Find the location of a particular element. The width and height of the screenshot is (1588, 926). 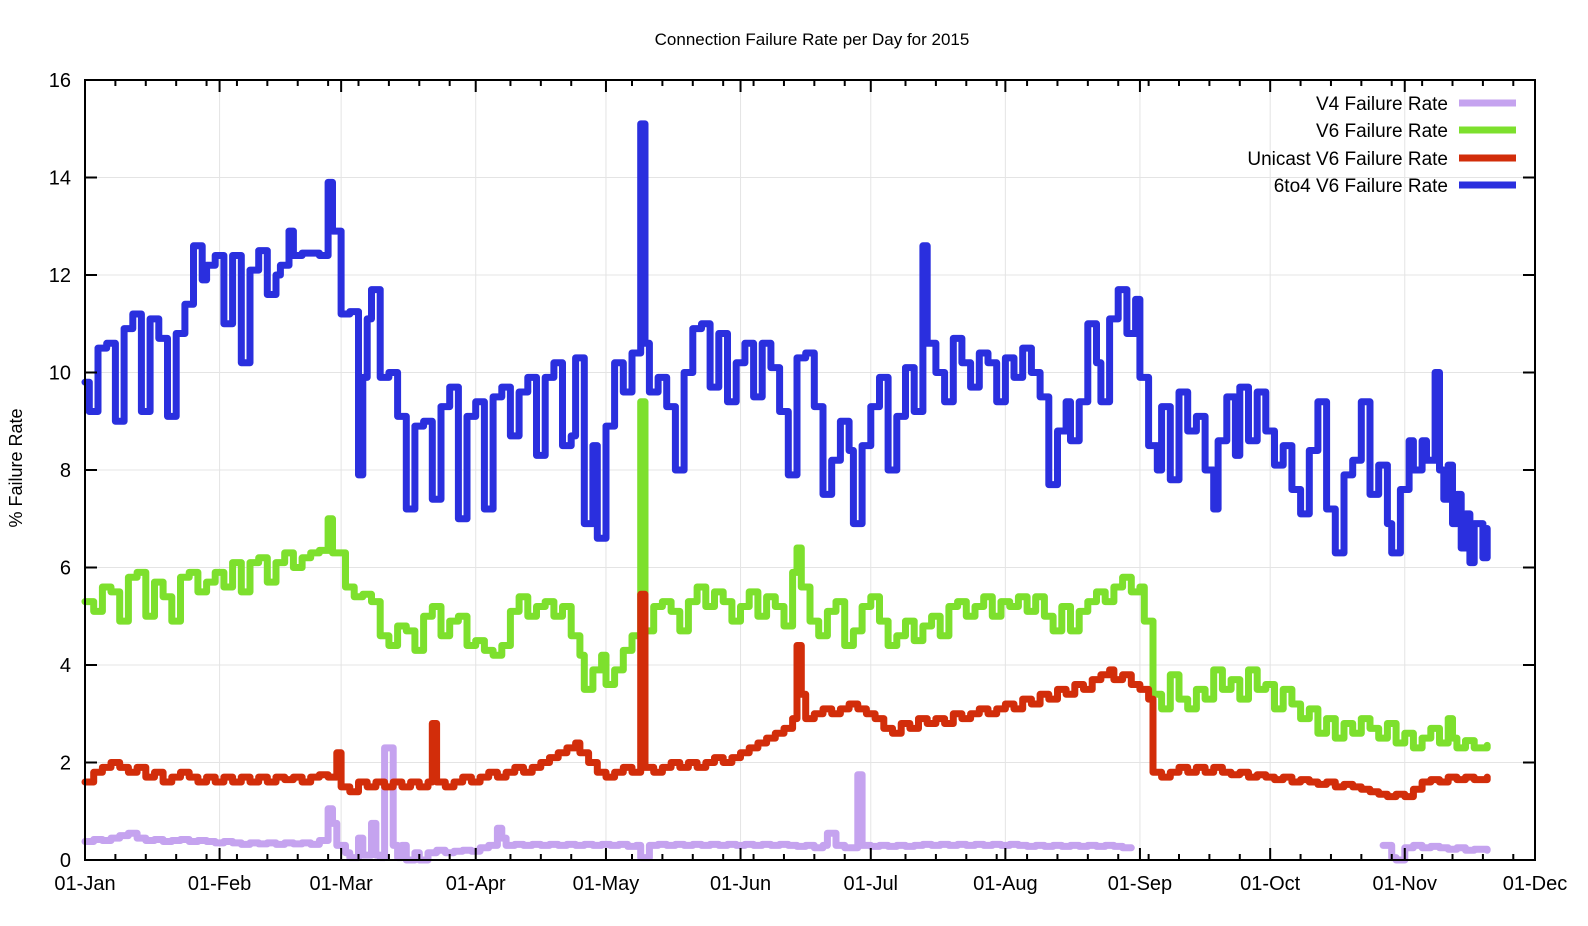

x-tick-label: 01-Jun is located at coordinates (740, 884).